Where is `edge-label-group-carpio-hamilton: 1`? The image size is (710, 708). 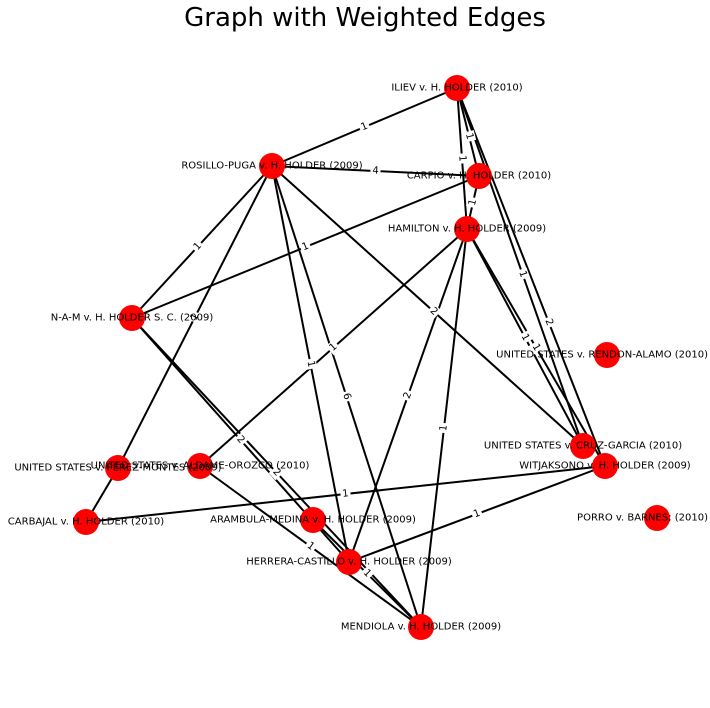 edge-label-group-carpio-hamilton: 1 is located at coordinates (473, 202).